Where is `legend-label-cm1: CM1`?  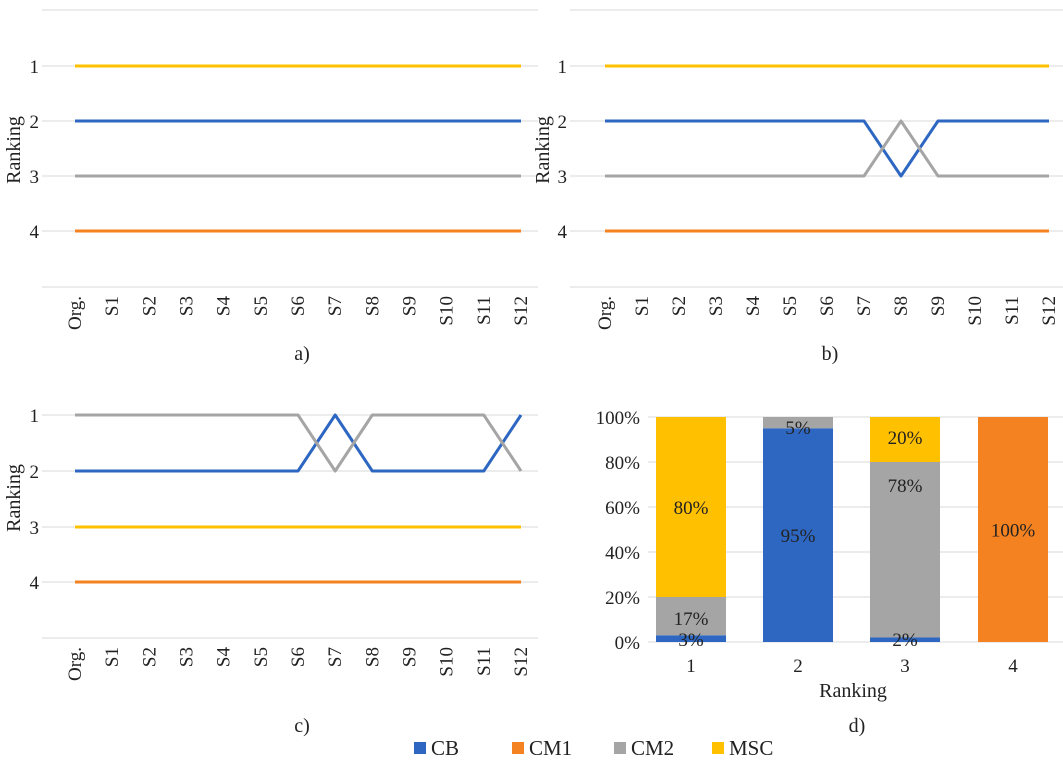
legend-label-cm1: CM1 is located at coordinates (550, 748).